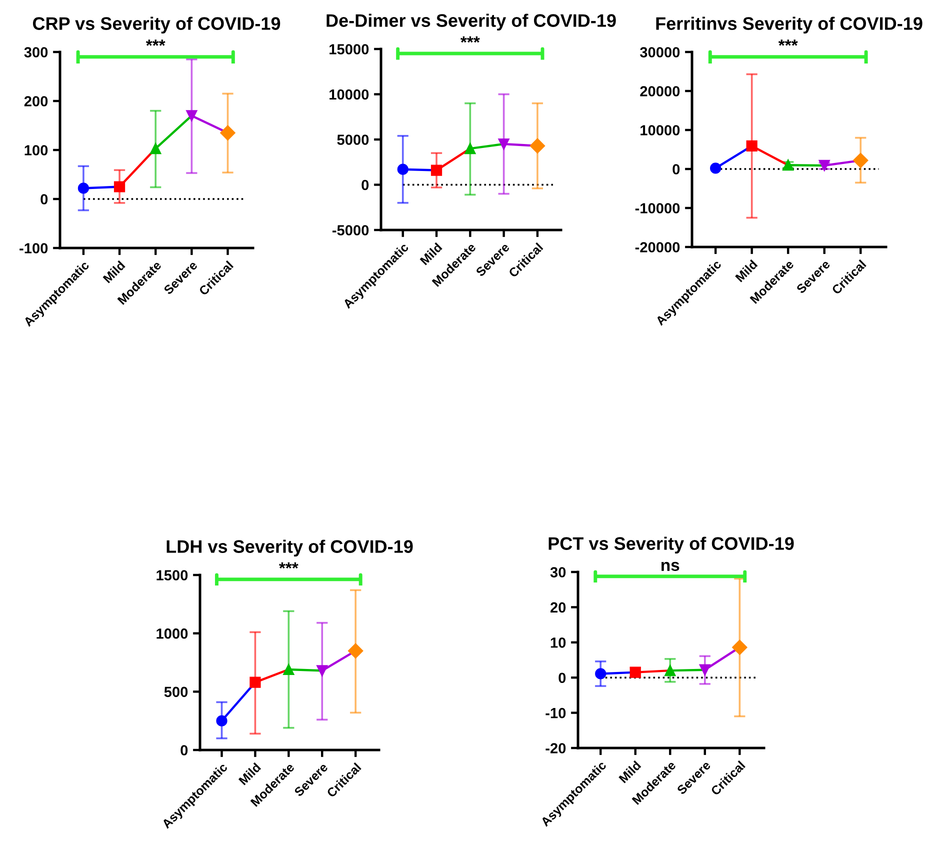 The height and width of the screenshot is (845, 930). I want to click on y-tick-label: -20000, so click(657, 247).